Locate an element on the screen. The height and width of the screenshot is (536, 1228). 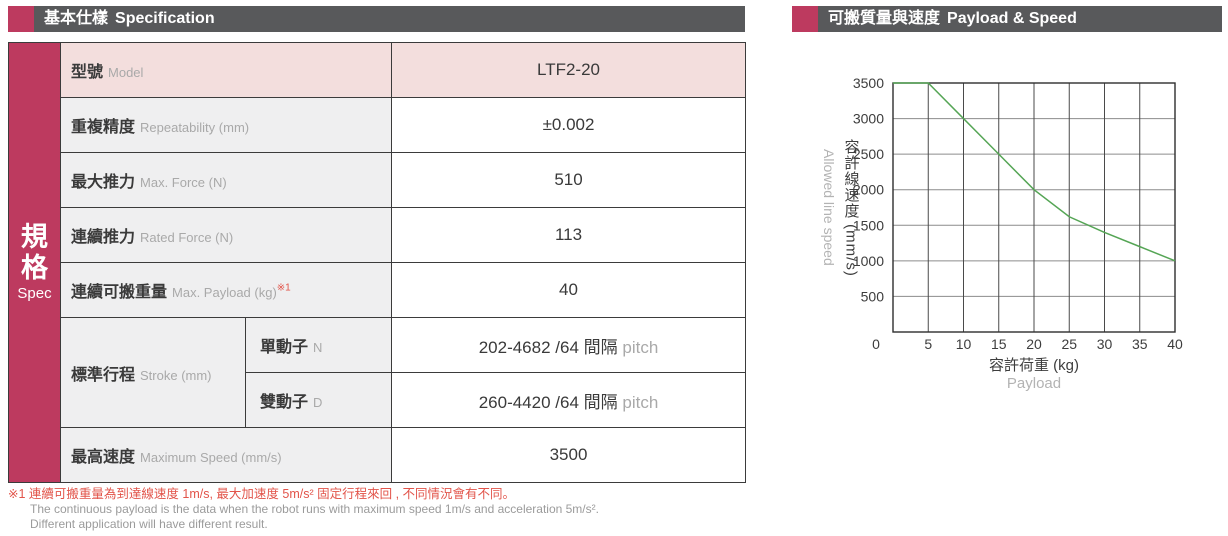
svg-text: 2500 is located at coordinates (868, 154).